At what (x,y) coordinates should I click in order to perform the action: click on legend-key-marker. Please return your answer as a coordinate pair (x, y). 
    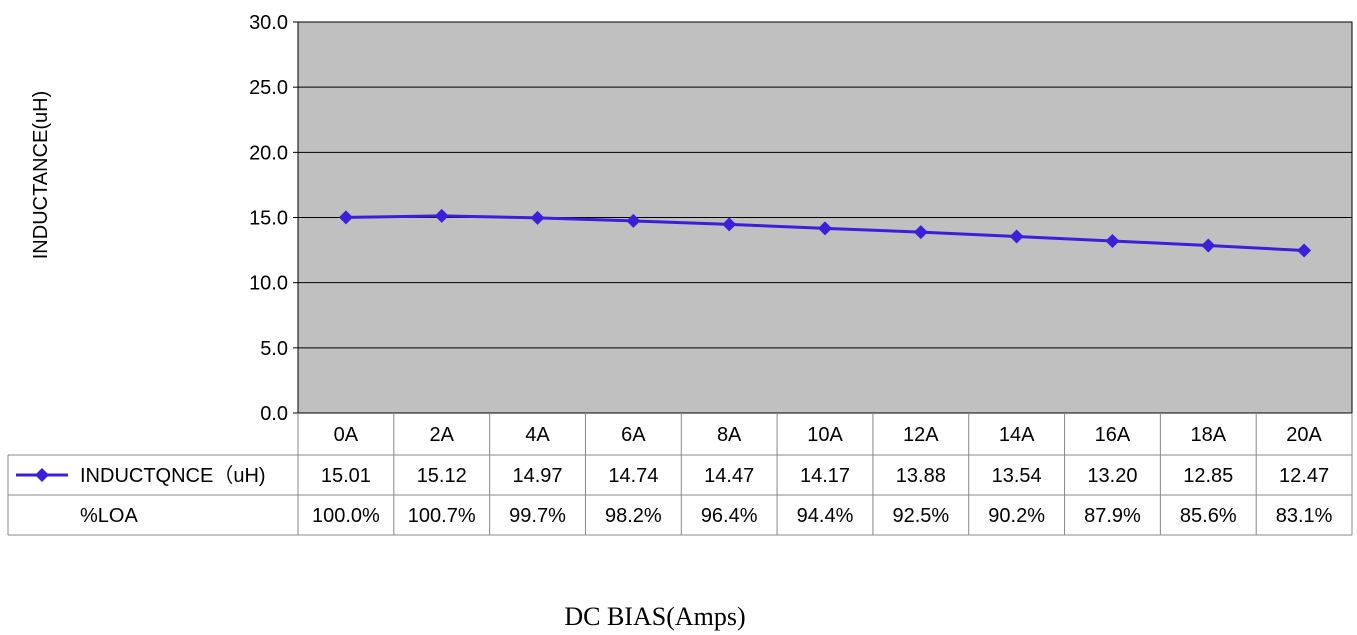
    Looking at the image, I should click on (42, 475).